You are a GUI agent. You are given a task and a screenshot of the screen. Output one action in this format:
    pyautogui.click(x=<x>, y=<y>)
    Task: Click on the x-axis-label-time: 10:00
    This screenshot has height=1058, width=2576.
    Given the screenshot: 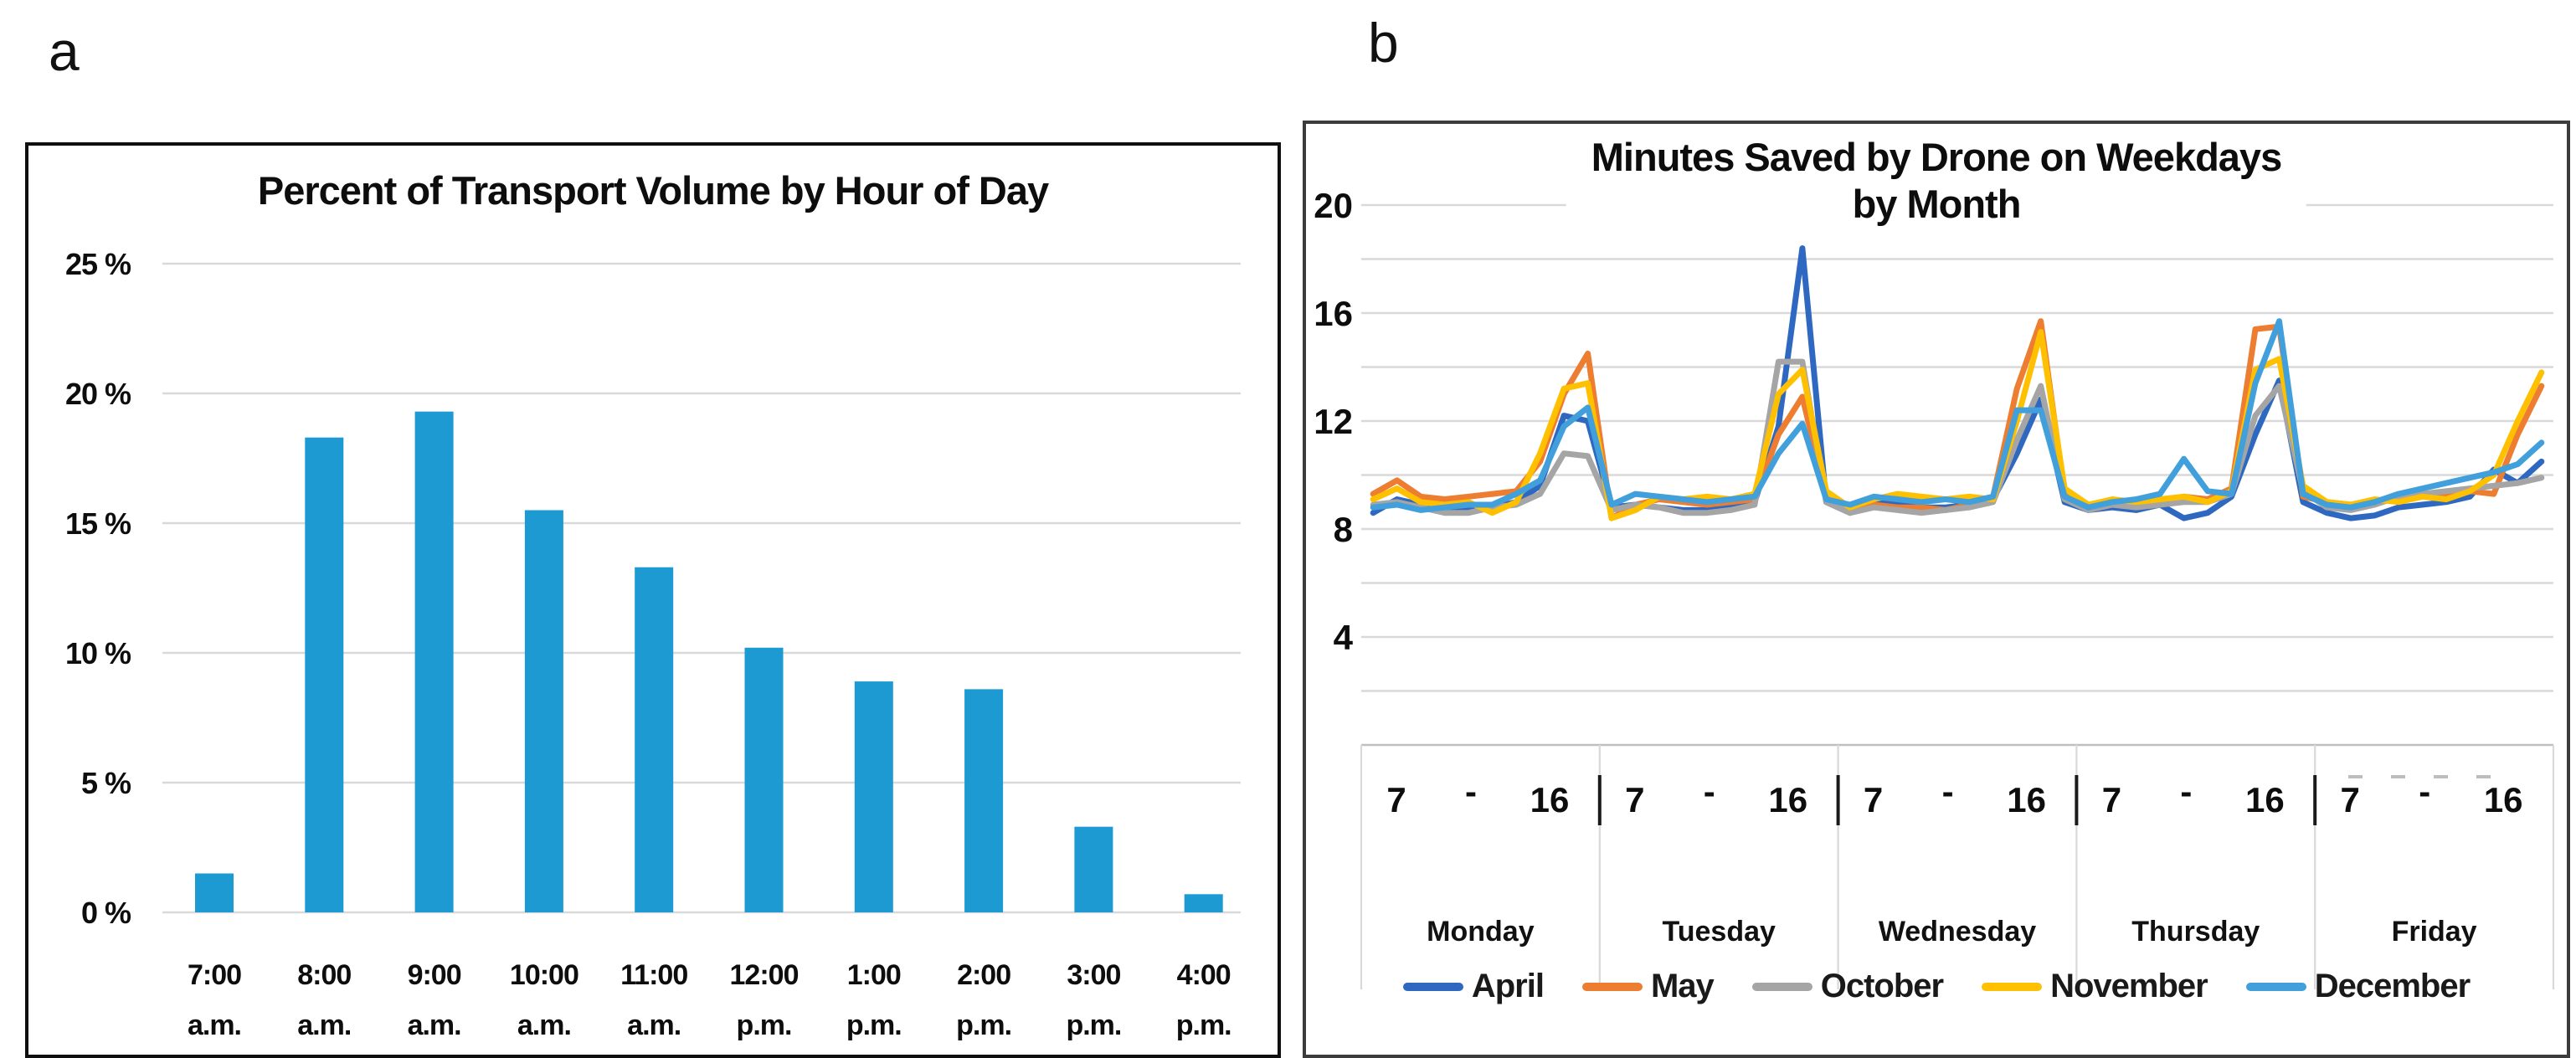 What is the action you would take?
    pyautogui.click(x=544, y=975)
    